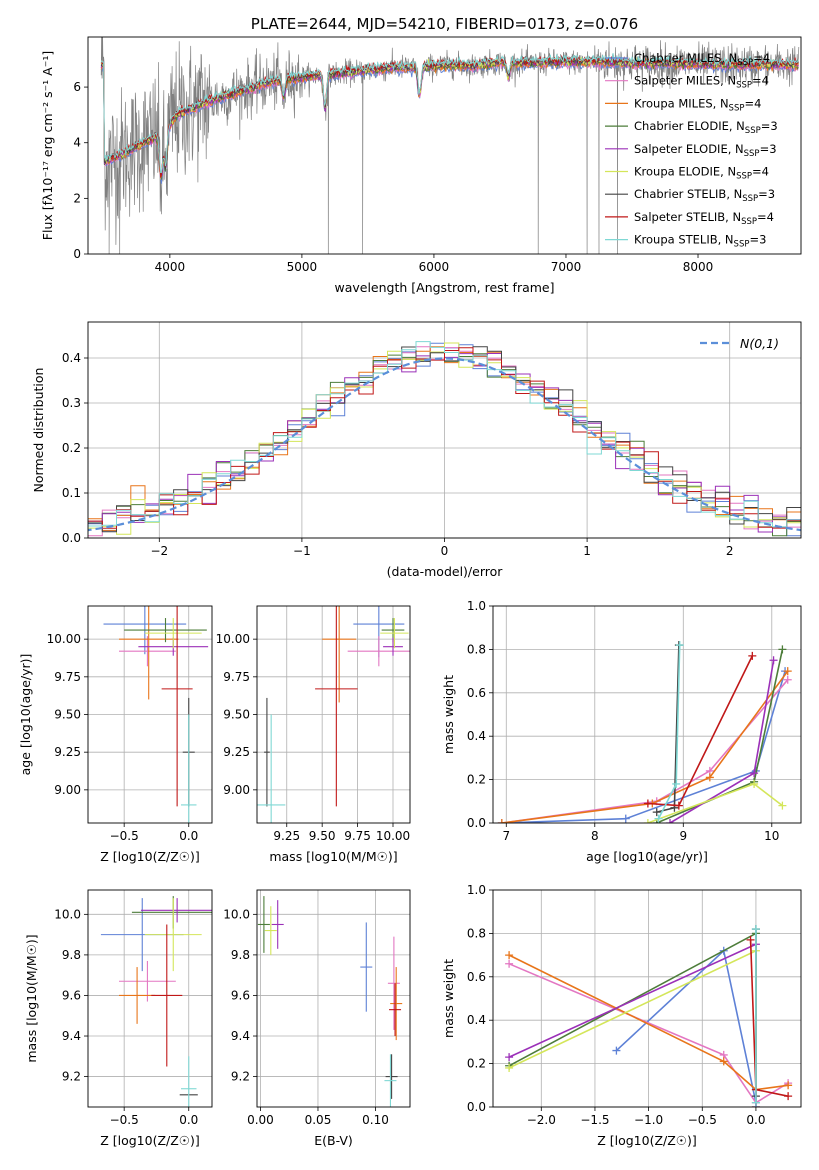 The image size is (819, 1170). What do you see at coordinates (159, 551) in the screenshot?
I see `x-tick-label: −2` at bounding box center [159, 551].